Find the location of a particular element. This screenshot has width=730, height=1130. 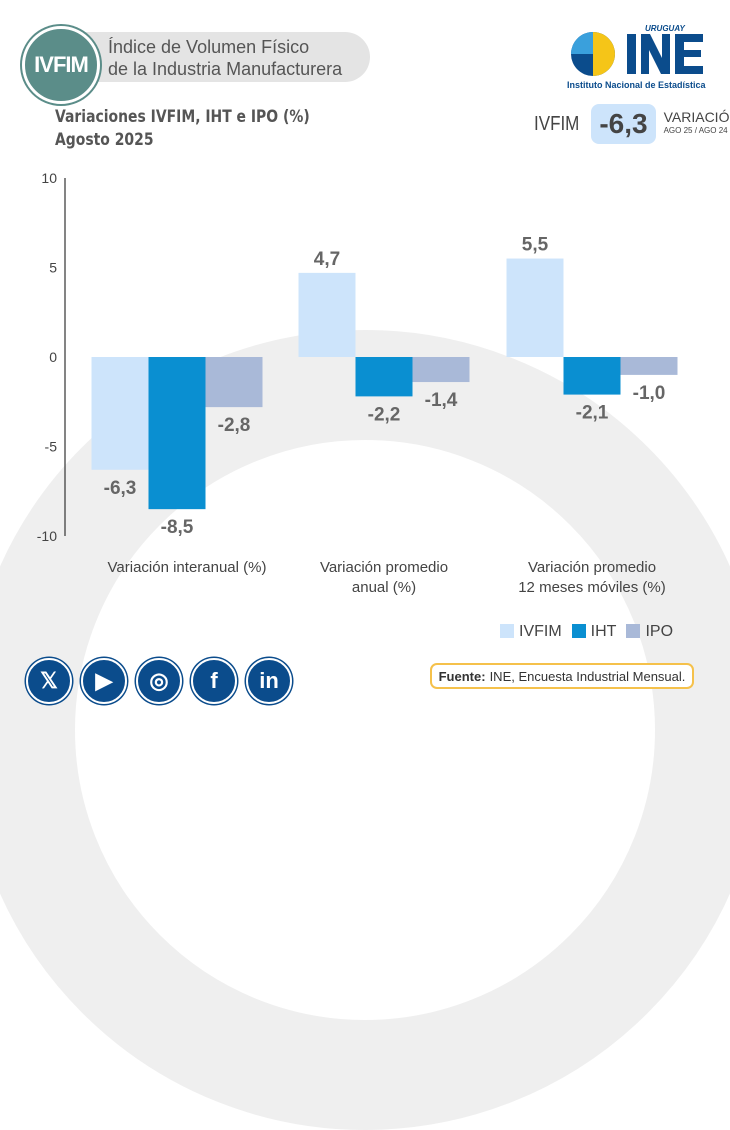

kpi-label-text: VARIACIÓN is located at coordinates (696, 117).